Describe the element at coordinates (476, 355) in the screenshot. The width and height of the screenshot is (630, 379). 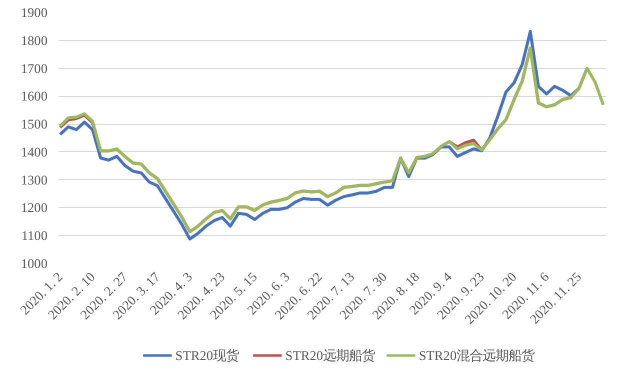
I see `legend-label: STR20混合远期船货` at that location.